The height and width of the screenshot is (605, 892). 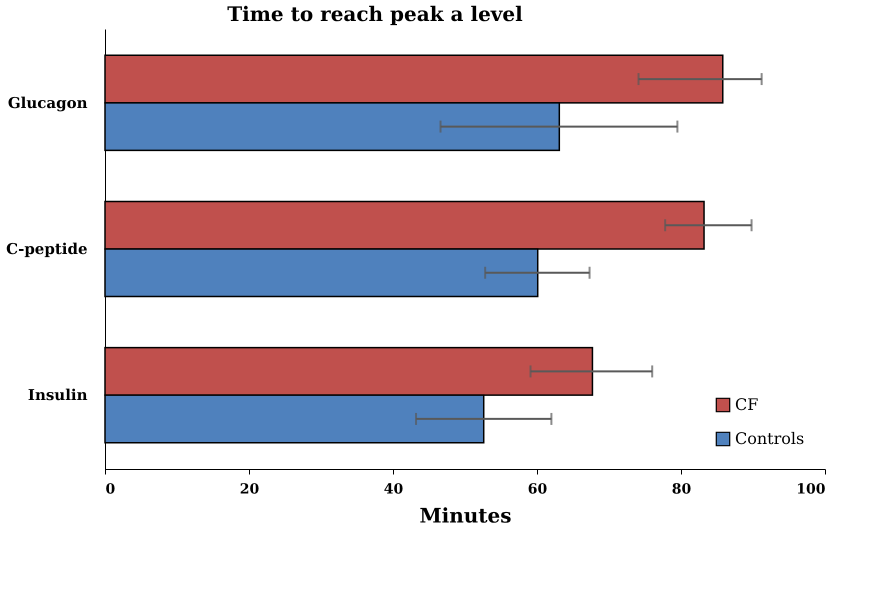 I want to click on legend-label: CF, so click(x=746, y=404).